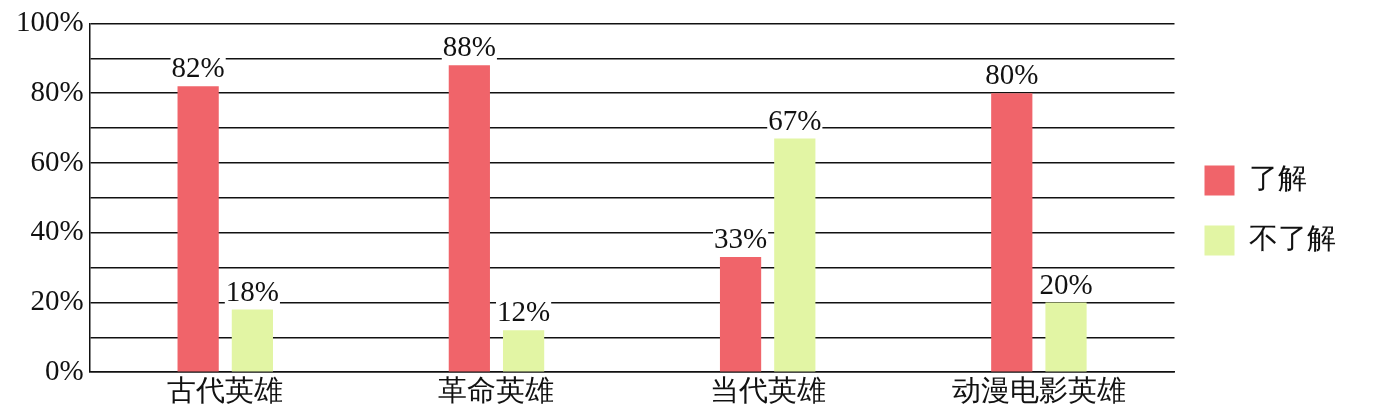 The height and width of the screenshot is (417, 1386). I want to click on x-tick-label: 革命英雄, so click(496, 390).